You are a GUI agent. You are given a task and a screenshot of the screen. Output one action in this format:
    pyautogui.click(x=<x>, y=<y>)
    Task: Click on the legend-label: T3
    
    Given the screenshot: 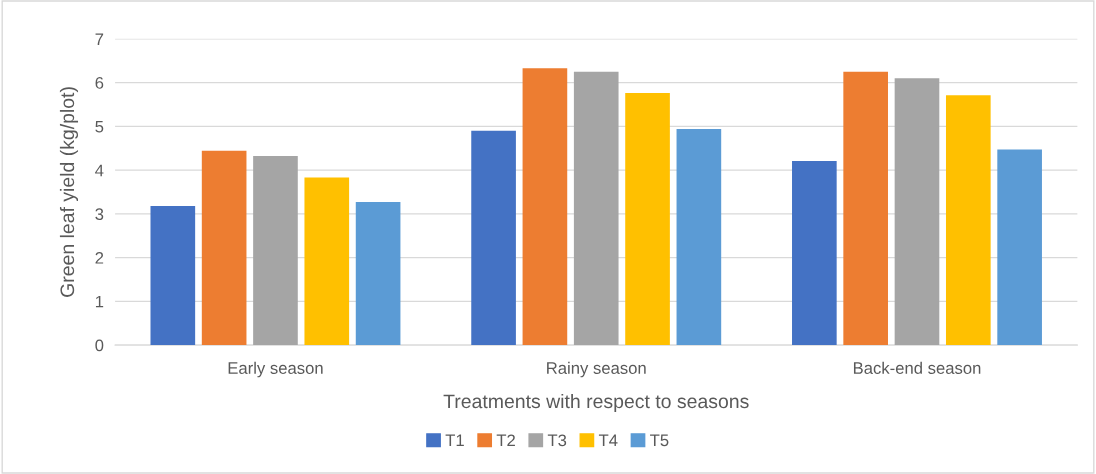 What is the action you would take?
    pyautogui.click(x=557, y=440)
    